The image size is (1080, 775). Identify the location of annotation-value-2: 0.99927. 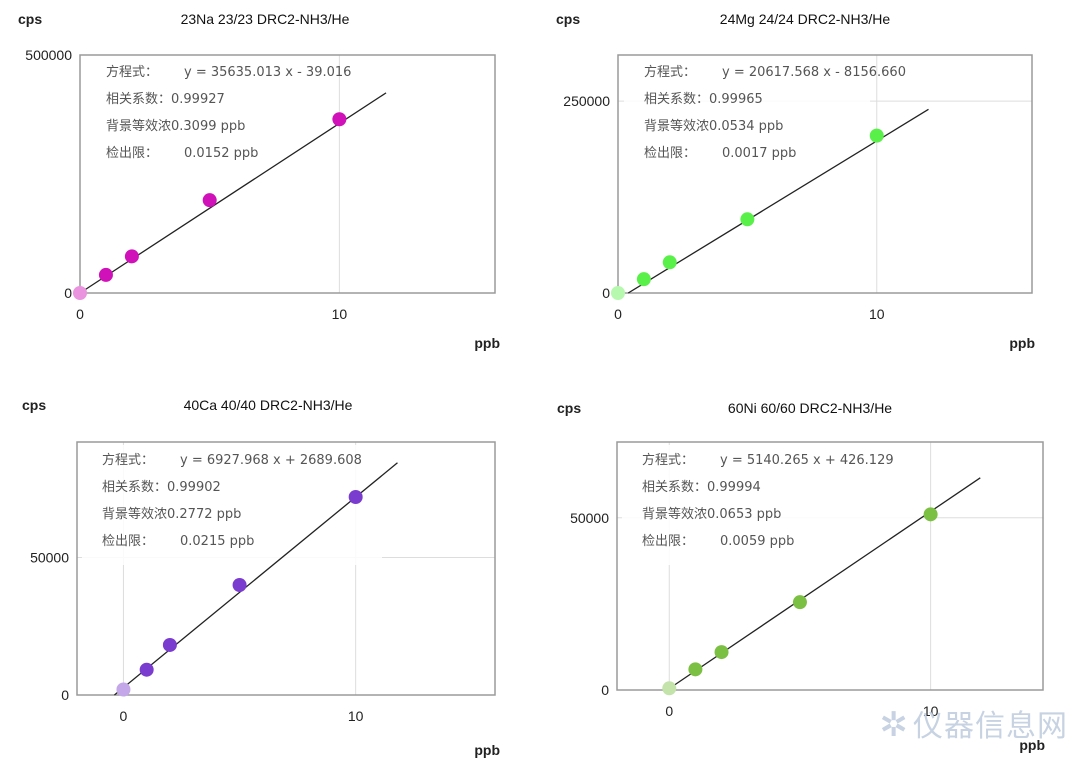
(198, 99).